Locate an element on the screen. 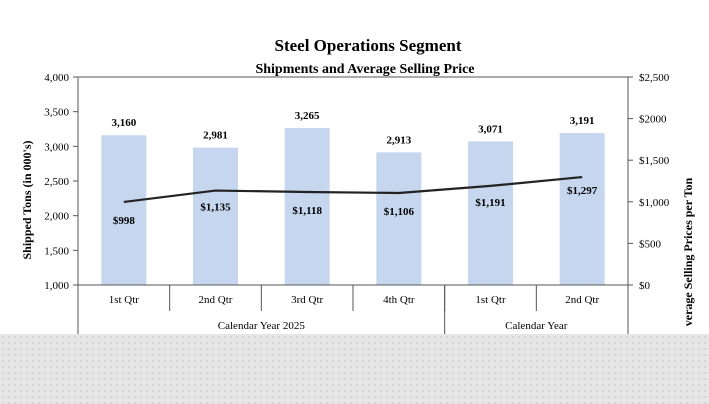  group-label: Calendar Year 2025 is located at coordinates (262, 326).